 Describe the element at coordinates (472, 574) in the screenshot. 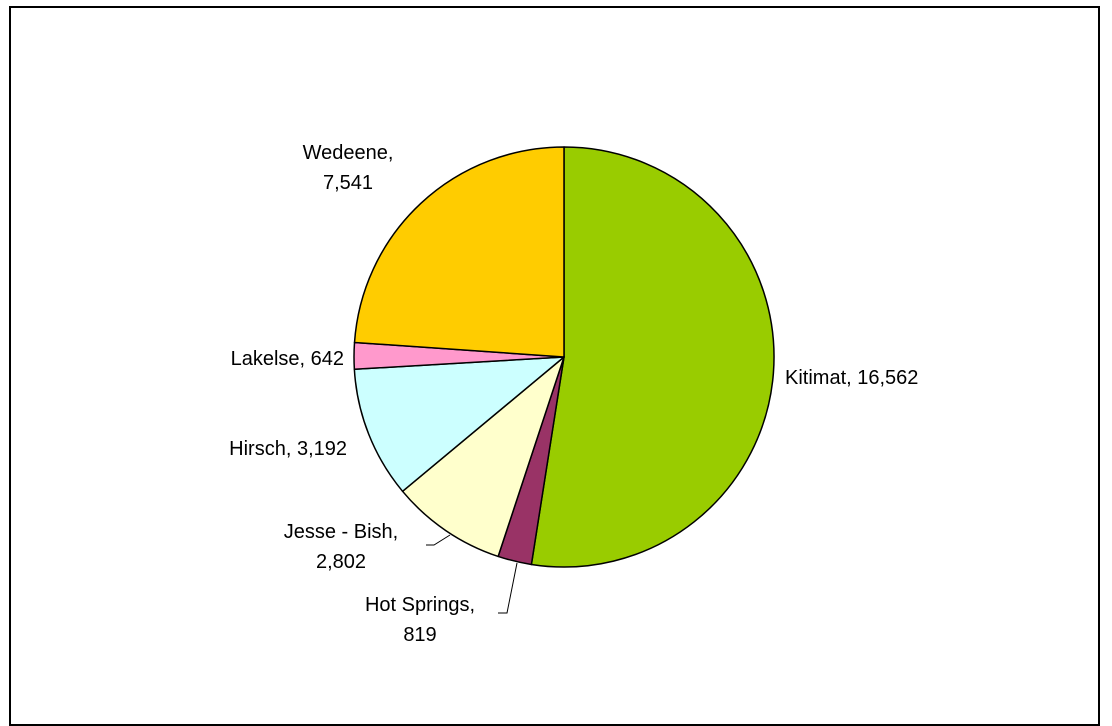

I see `leader-lines` at that location.